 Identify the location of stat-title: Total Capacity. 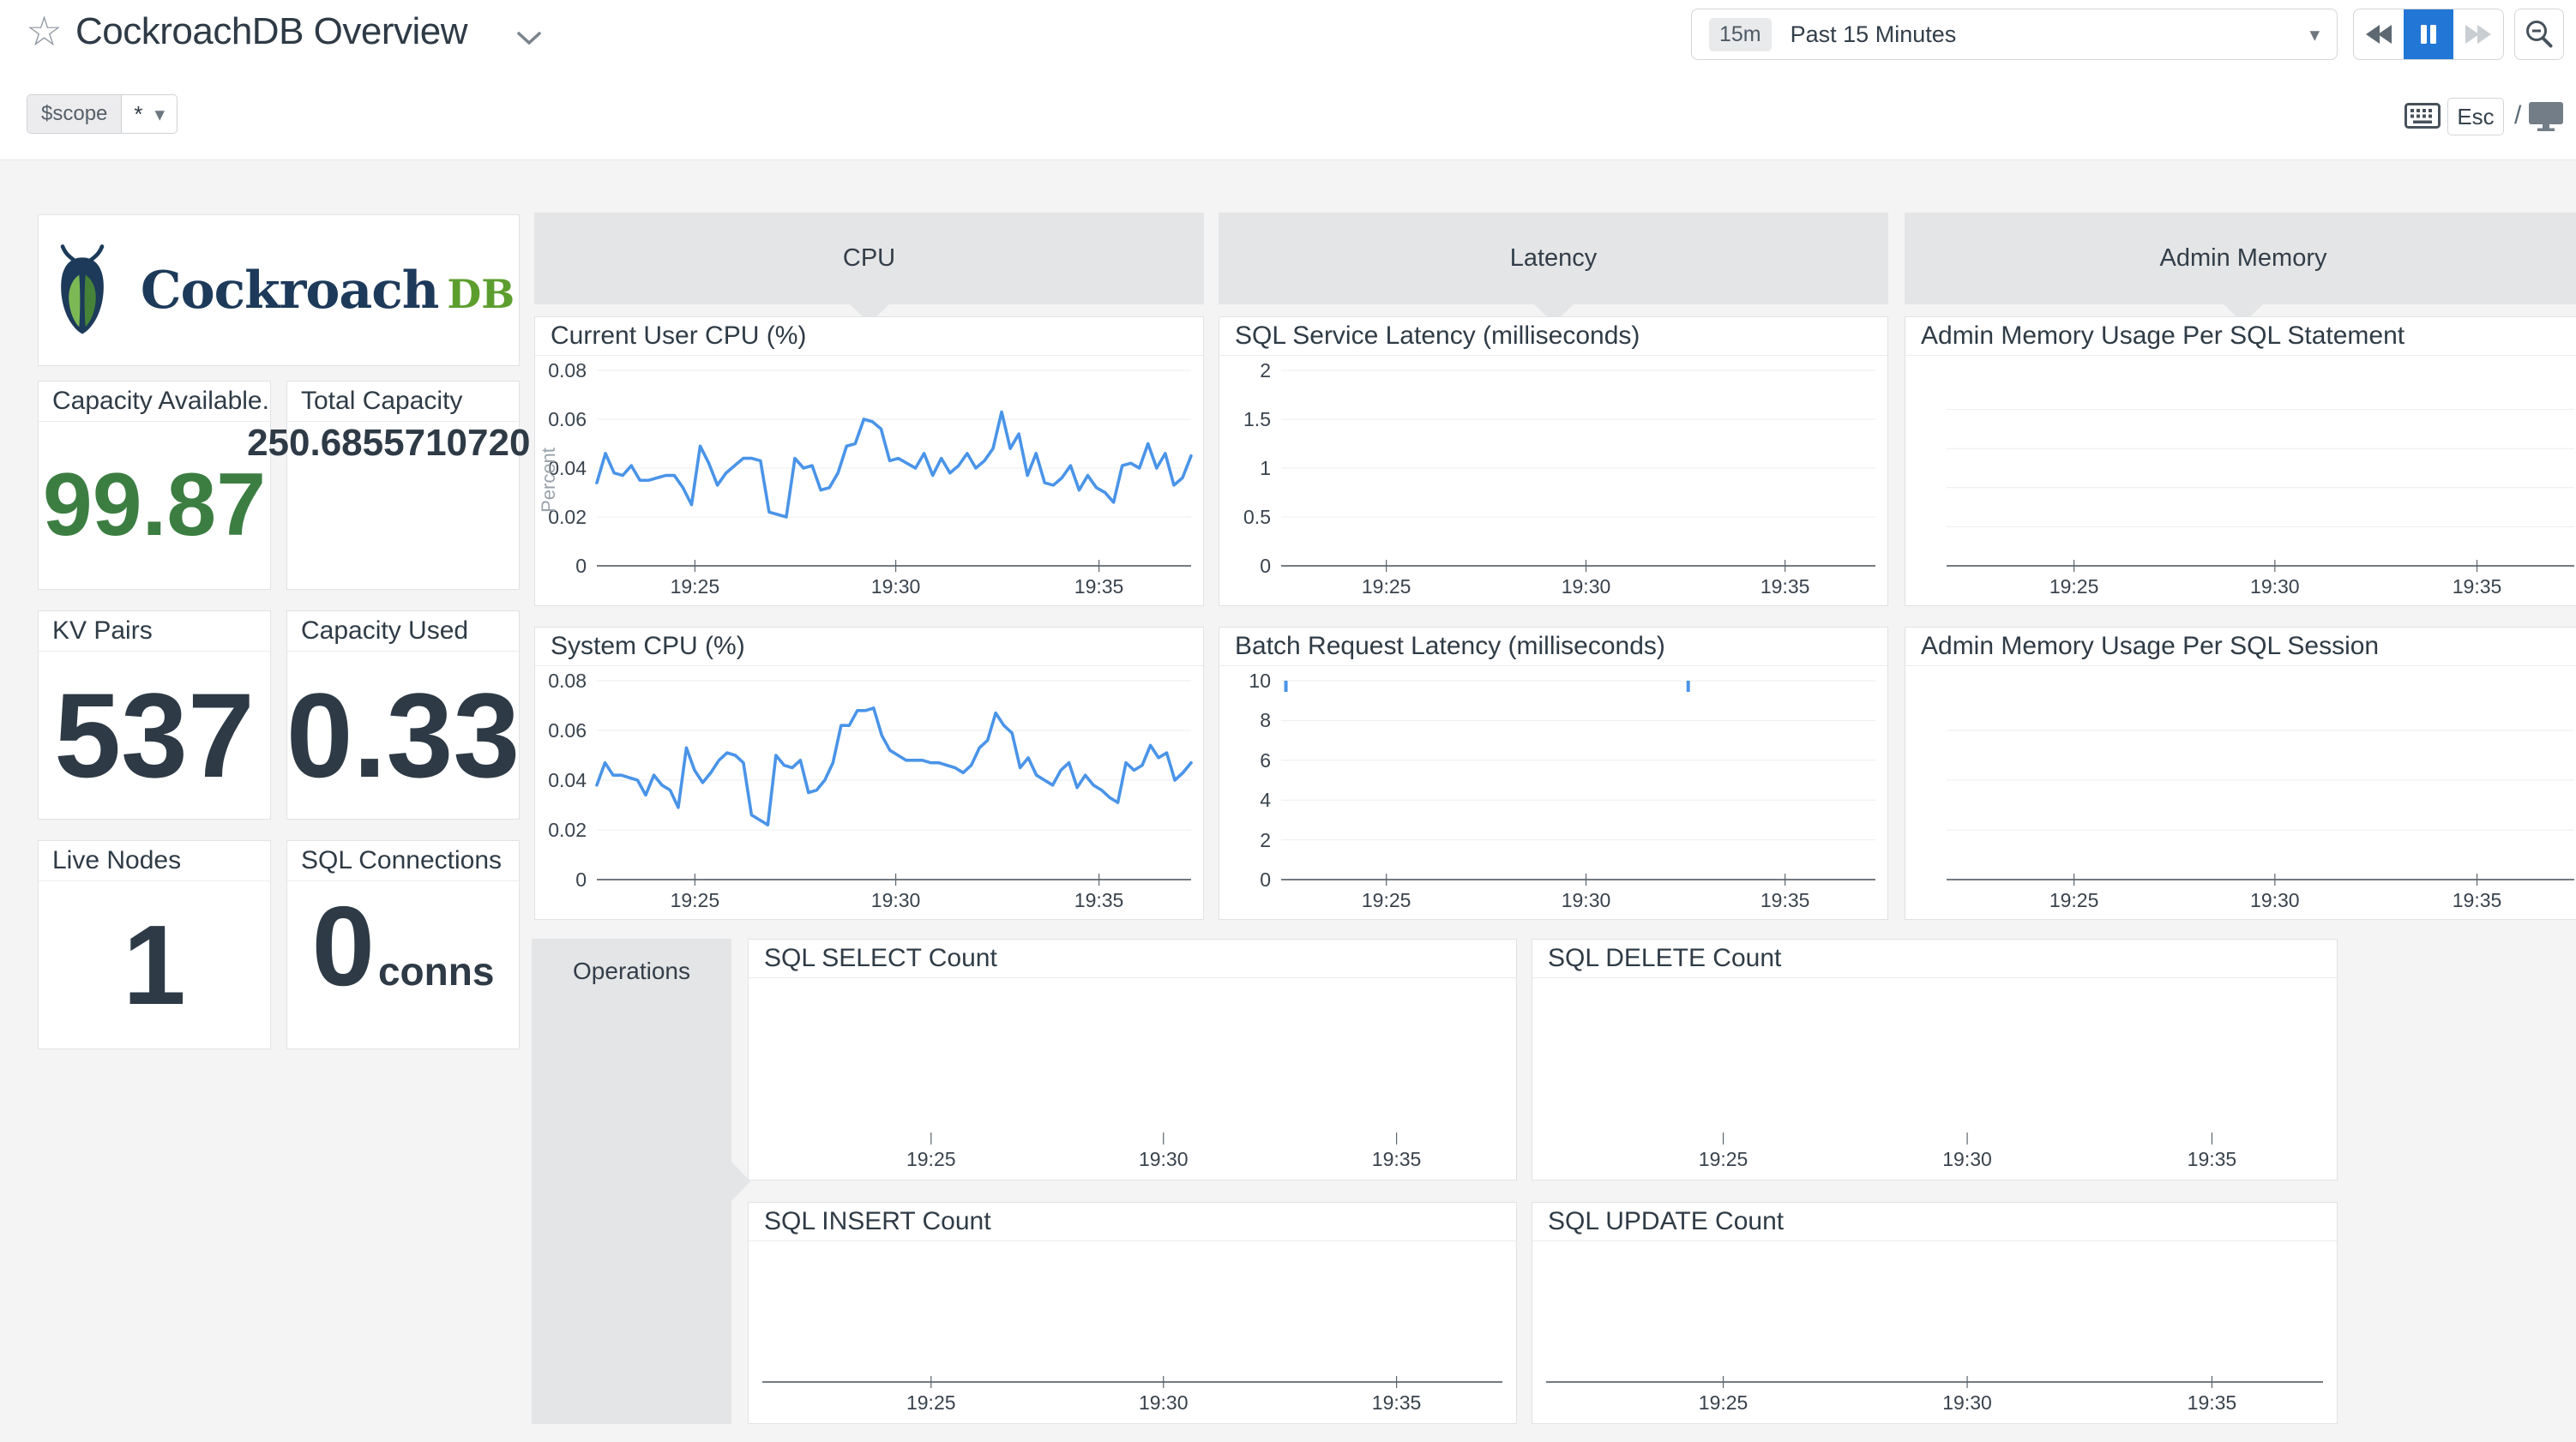
(403, 402).